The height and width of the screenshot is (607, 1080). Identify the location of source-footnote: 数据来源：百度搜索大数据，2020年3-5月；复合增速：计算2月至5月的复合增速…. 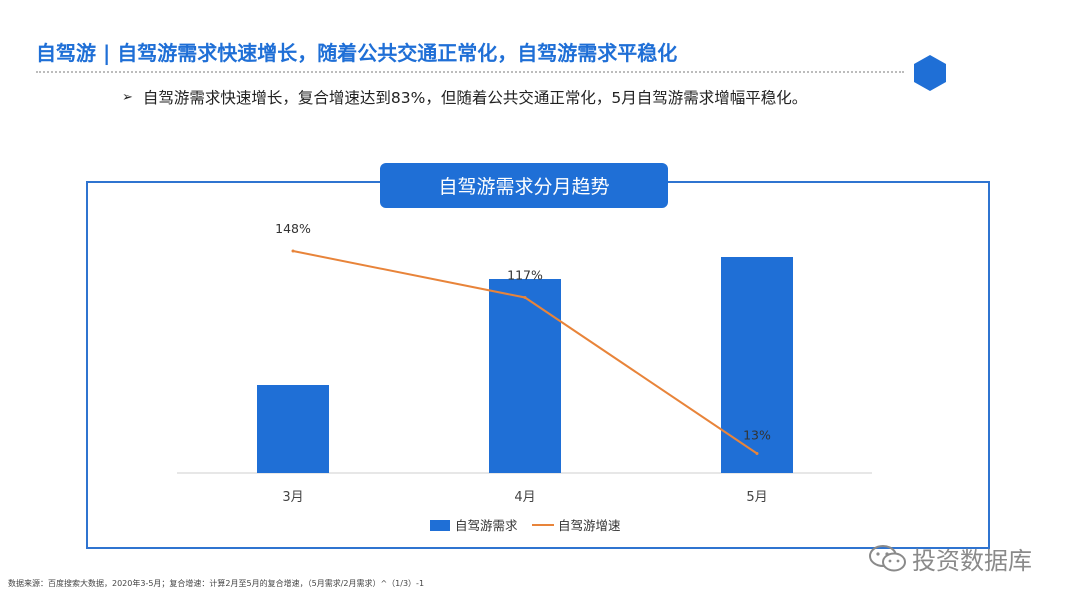
(216, 583).